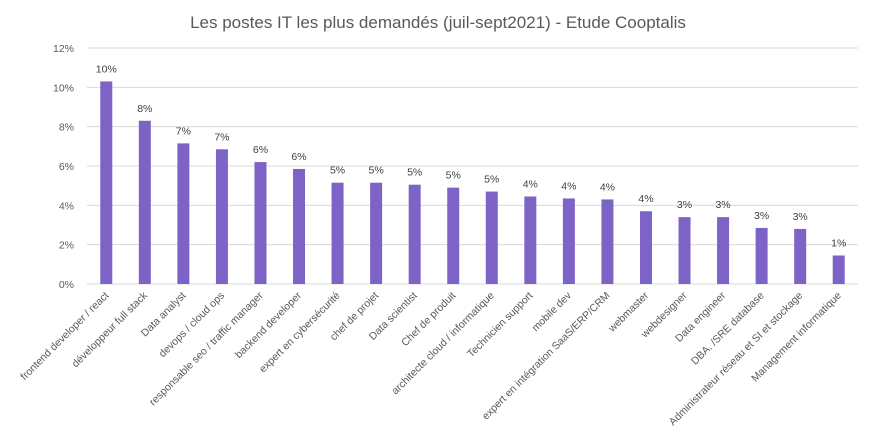 Image resolution: width=876 pixels, height=446 pixels. What do you see at coordinates (728, 329) in the screenshot?
I see `x-tick-label: DBA. /SRE database` at bounding box center [728, 329].